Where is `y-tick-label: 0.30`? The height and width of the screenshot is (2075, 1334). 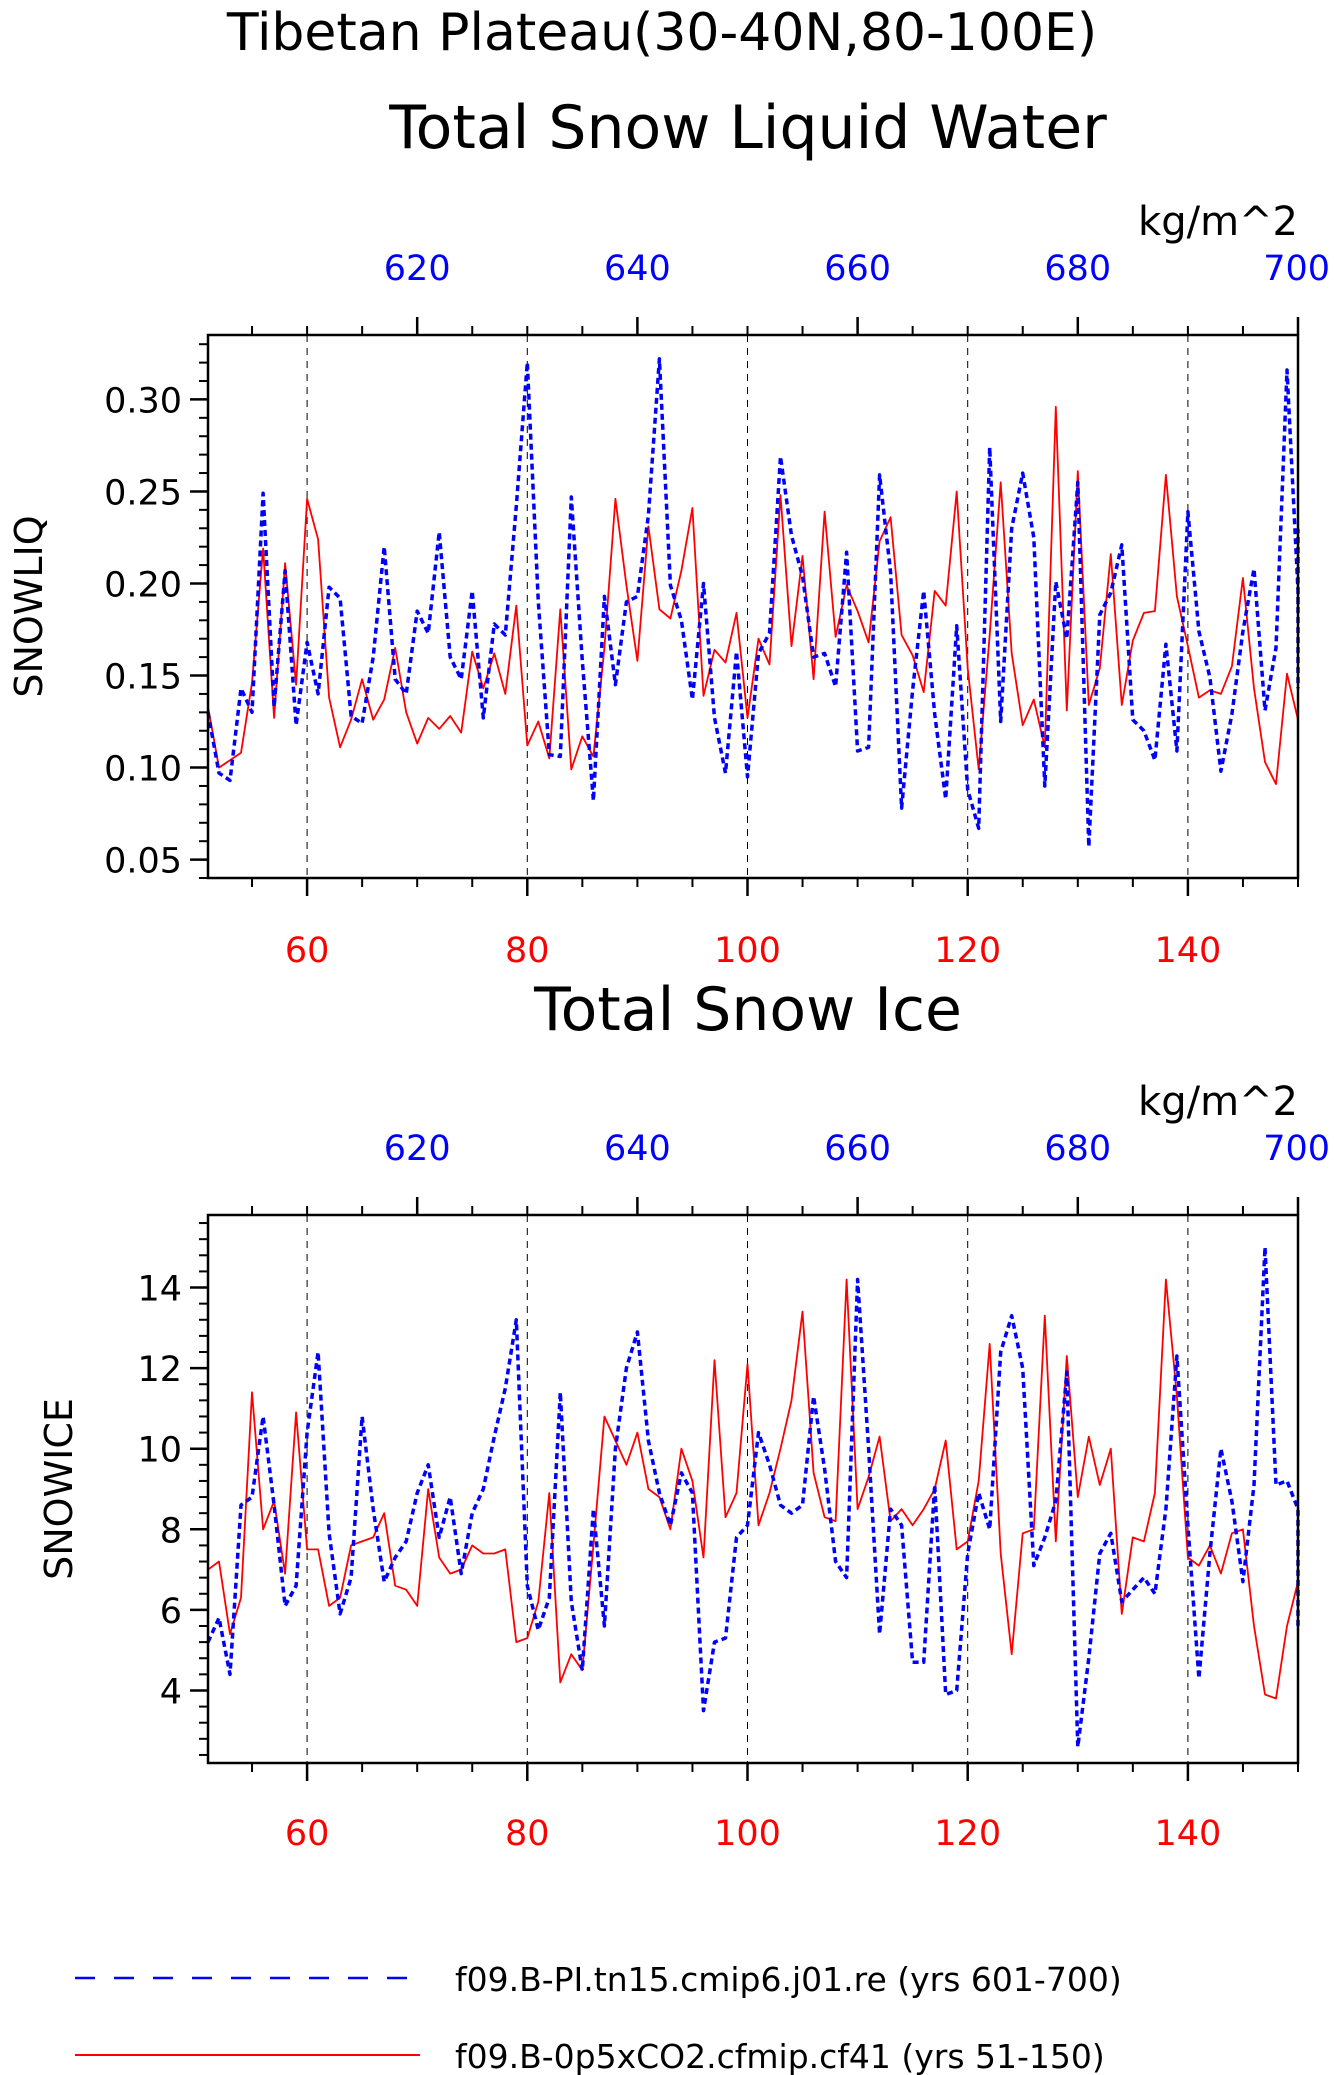 y-tick-label: 0.30 is located at coordinates (143, 401).